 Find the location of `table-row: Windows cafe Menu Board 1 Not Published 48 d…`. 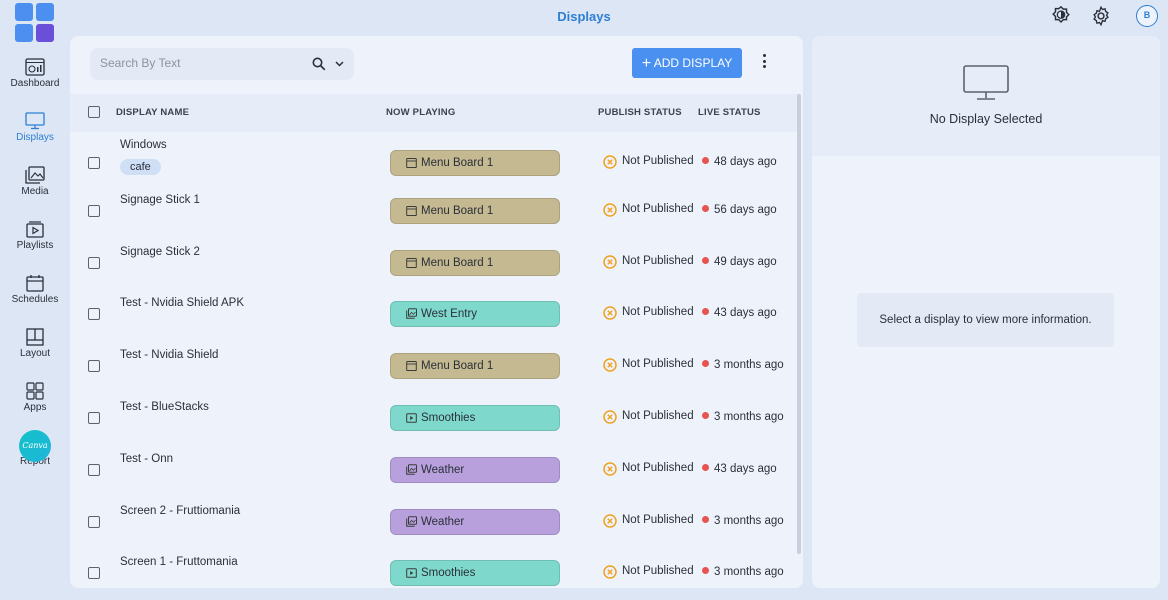

table-row: Windows cafe Menu Board 1 Not Published 48 d… is located at coordinates (434, 158).